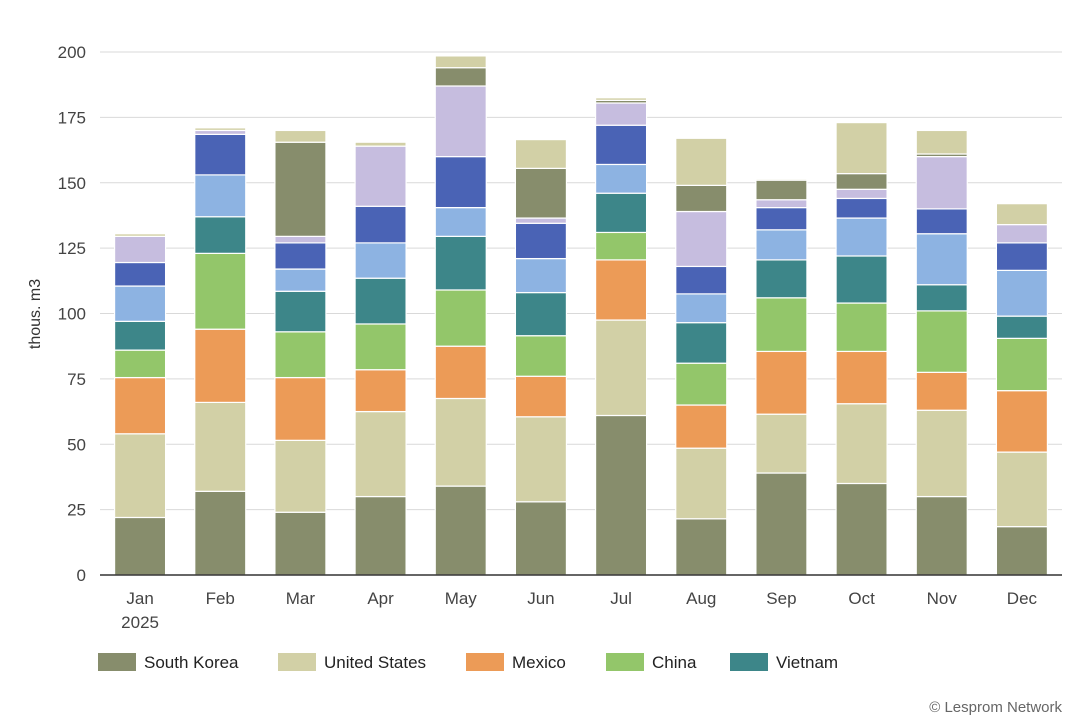 The image size is (1080, 728). Describe the element at coordinates (861, 598) in the screenshot. I see `x-tick-label: Oct` at that location.